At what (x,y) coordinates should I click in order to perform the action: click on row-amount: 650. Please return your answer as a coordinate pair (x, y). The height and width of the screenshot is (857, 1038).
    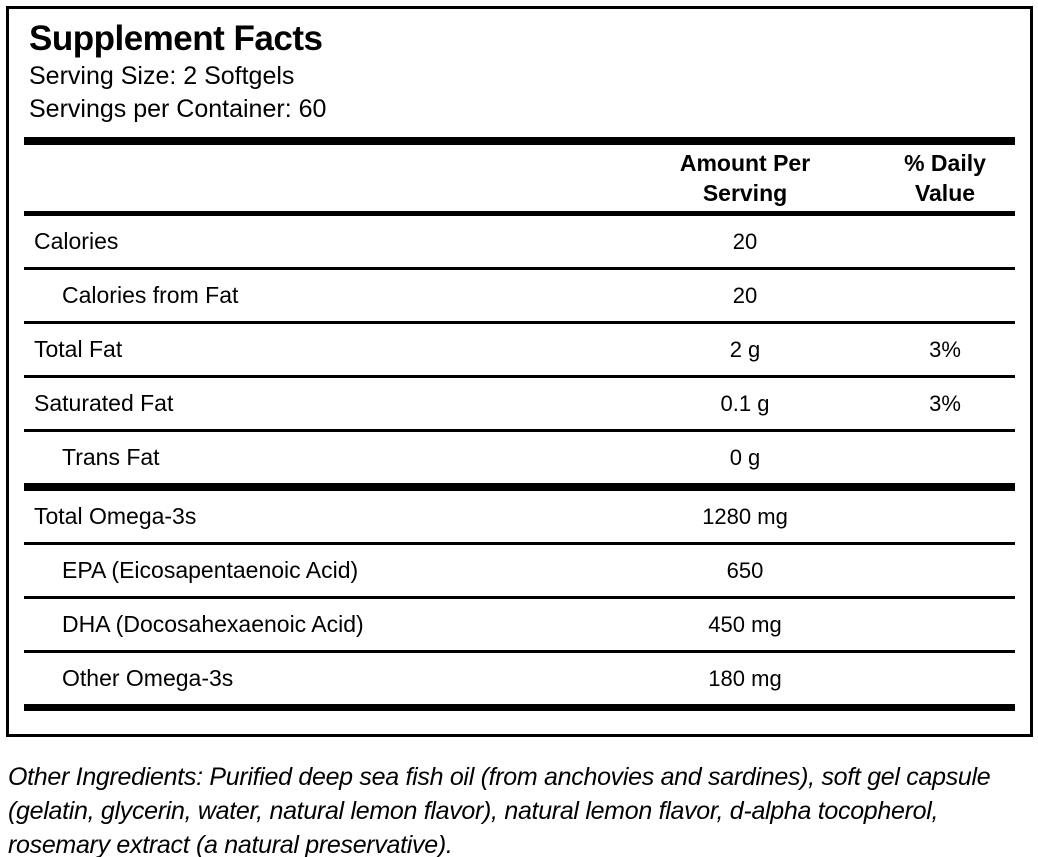
    Looking at the image, I should click on (745, 570).